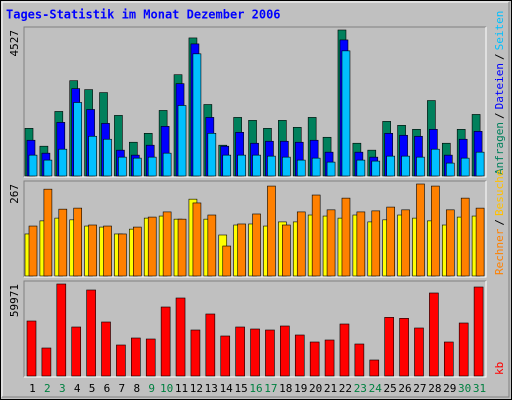 This screenshot has height=400, width=512. Describe the element at coordinates (122, 388) in the screenshot. I see `x-tick-label: 7` at that location.